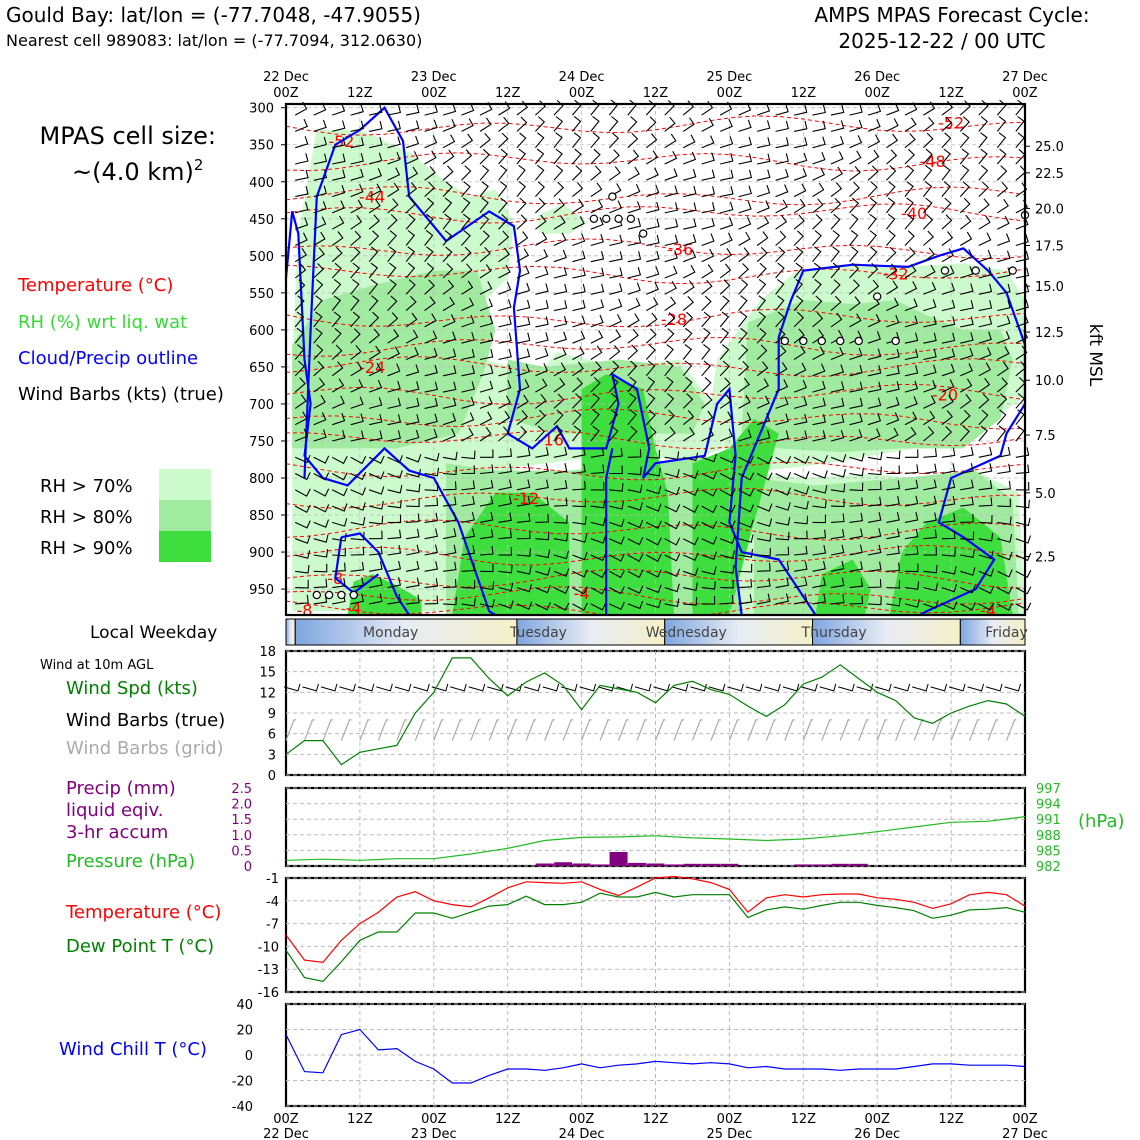 The width and height of the screenshot is (1140, 1140). What do you see at coordinates (130, 861) in the screenshot?
I see `pressure-label: Pressure (hPa)` at bounding box center [130, 861].